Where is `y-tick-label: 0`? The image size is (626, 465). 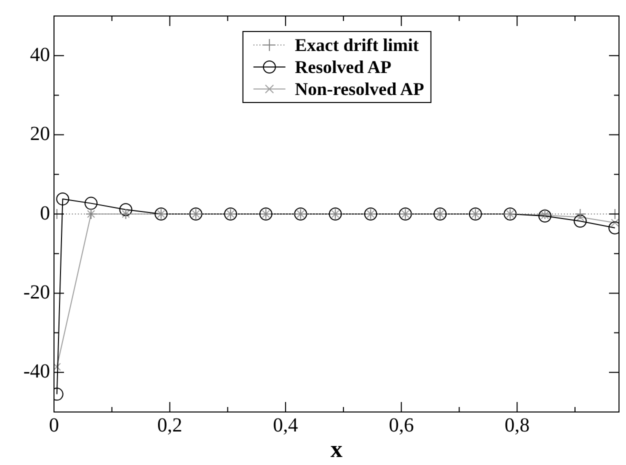
y-tick-label: 0 is located at coordinates (45, 213).